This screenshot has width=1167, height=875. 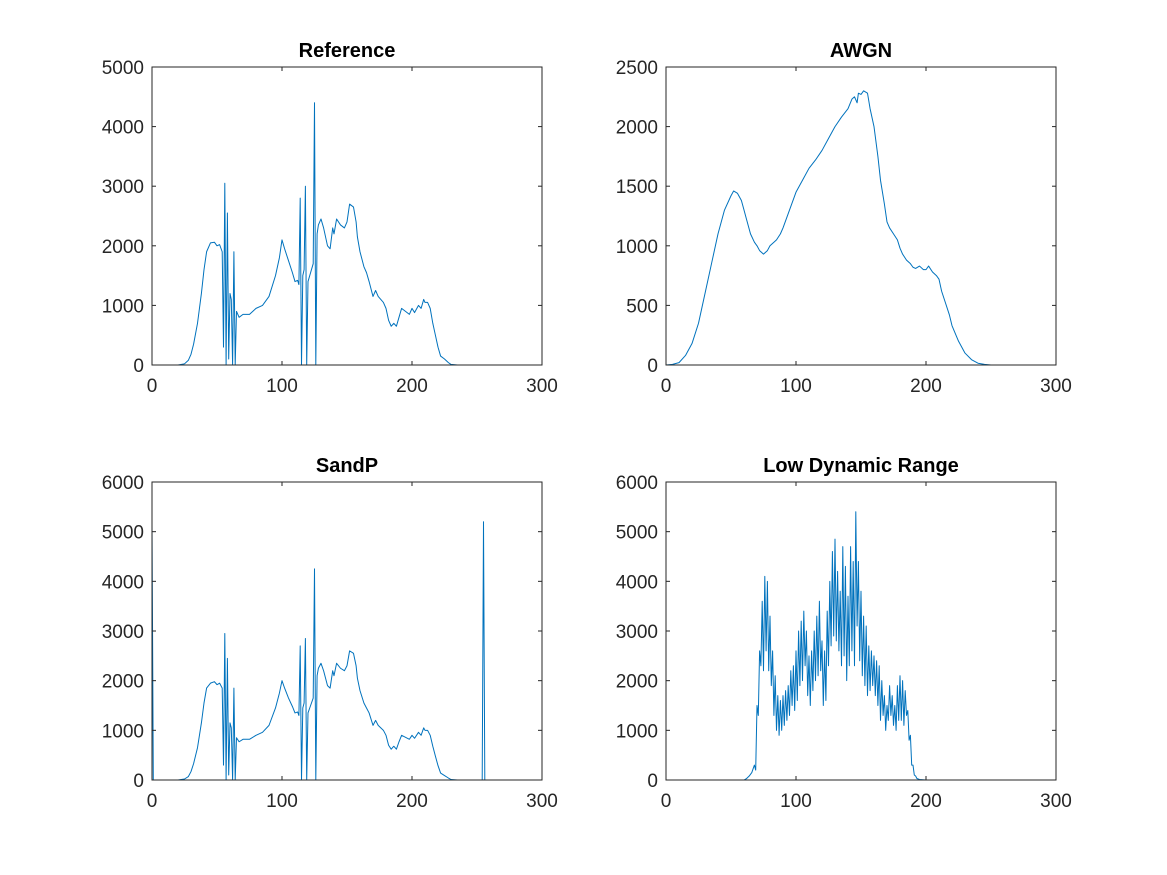 What do you see at coordinates (642, 306) in the screenshot?
I see `y-tick-label: 500` at bounding box center [642, 306].